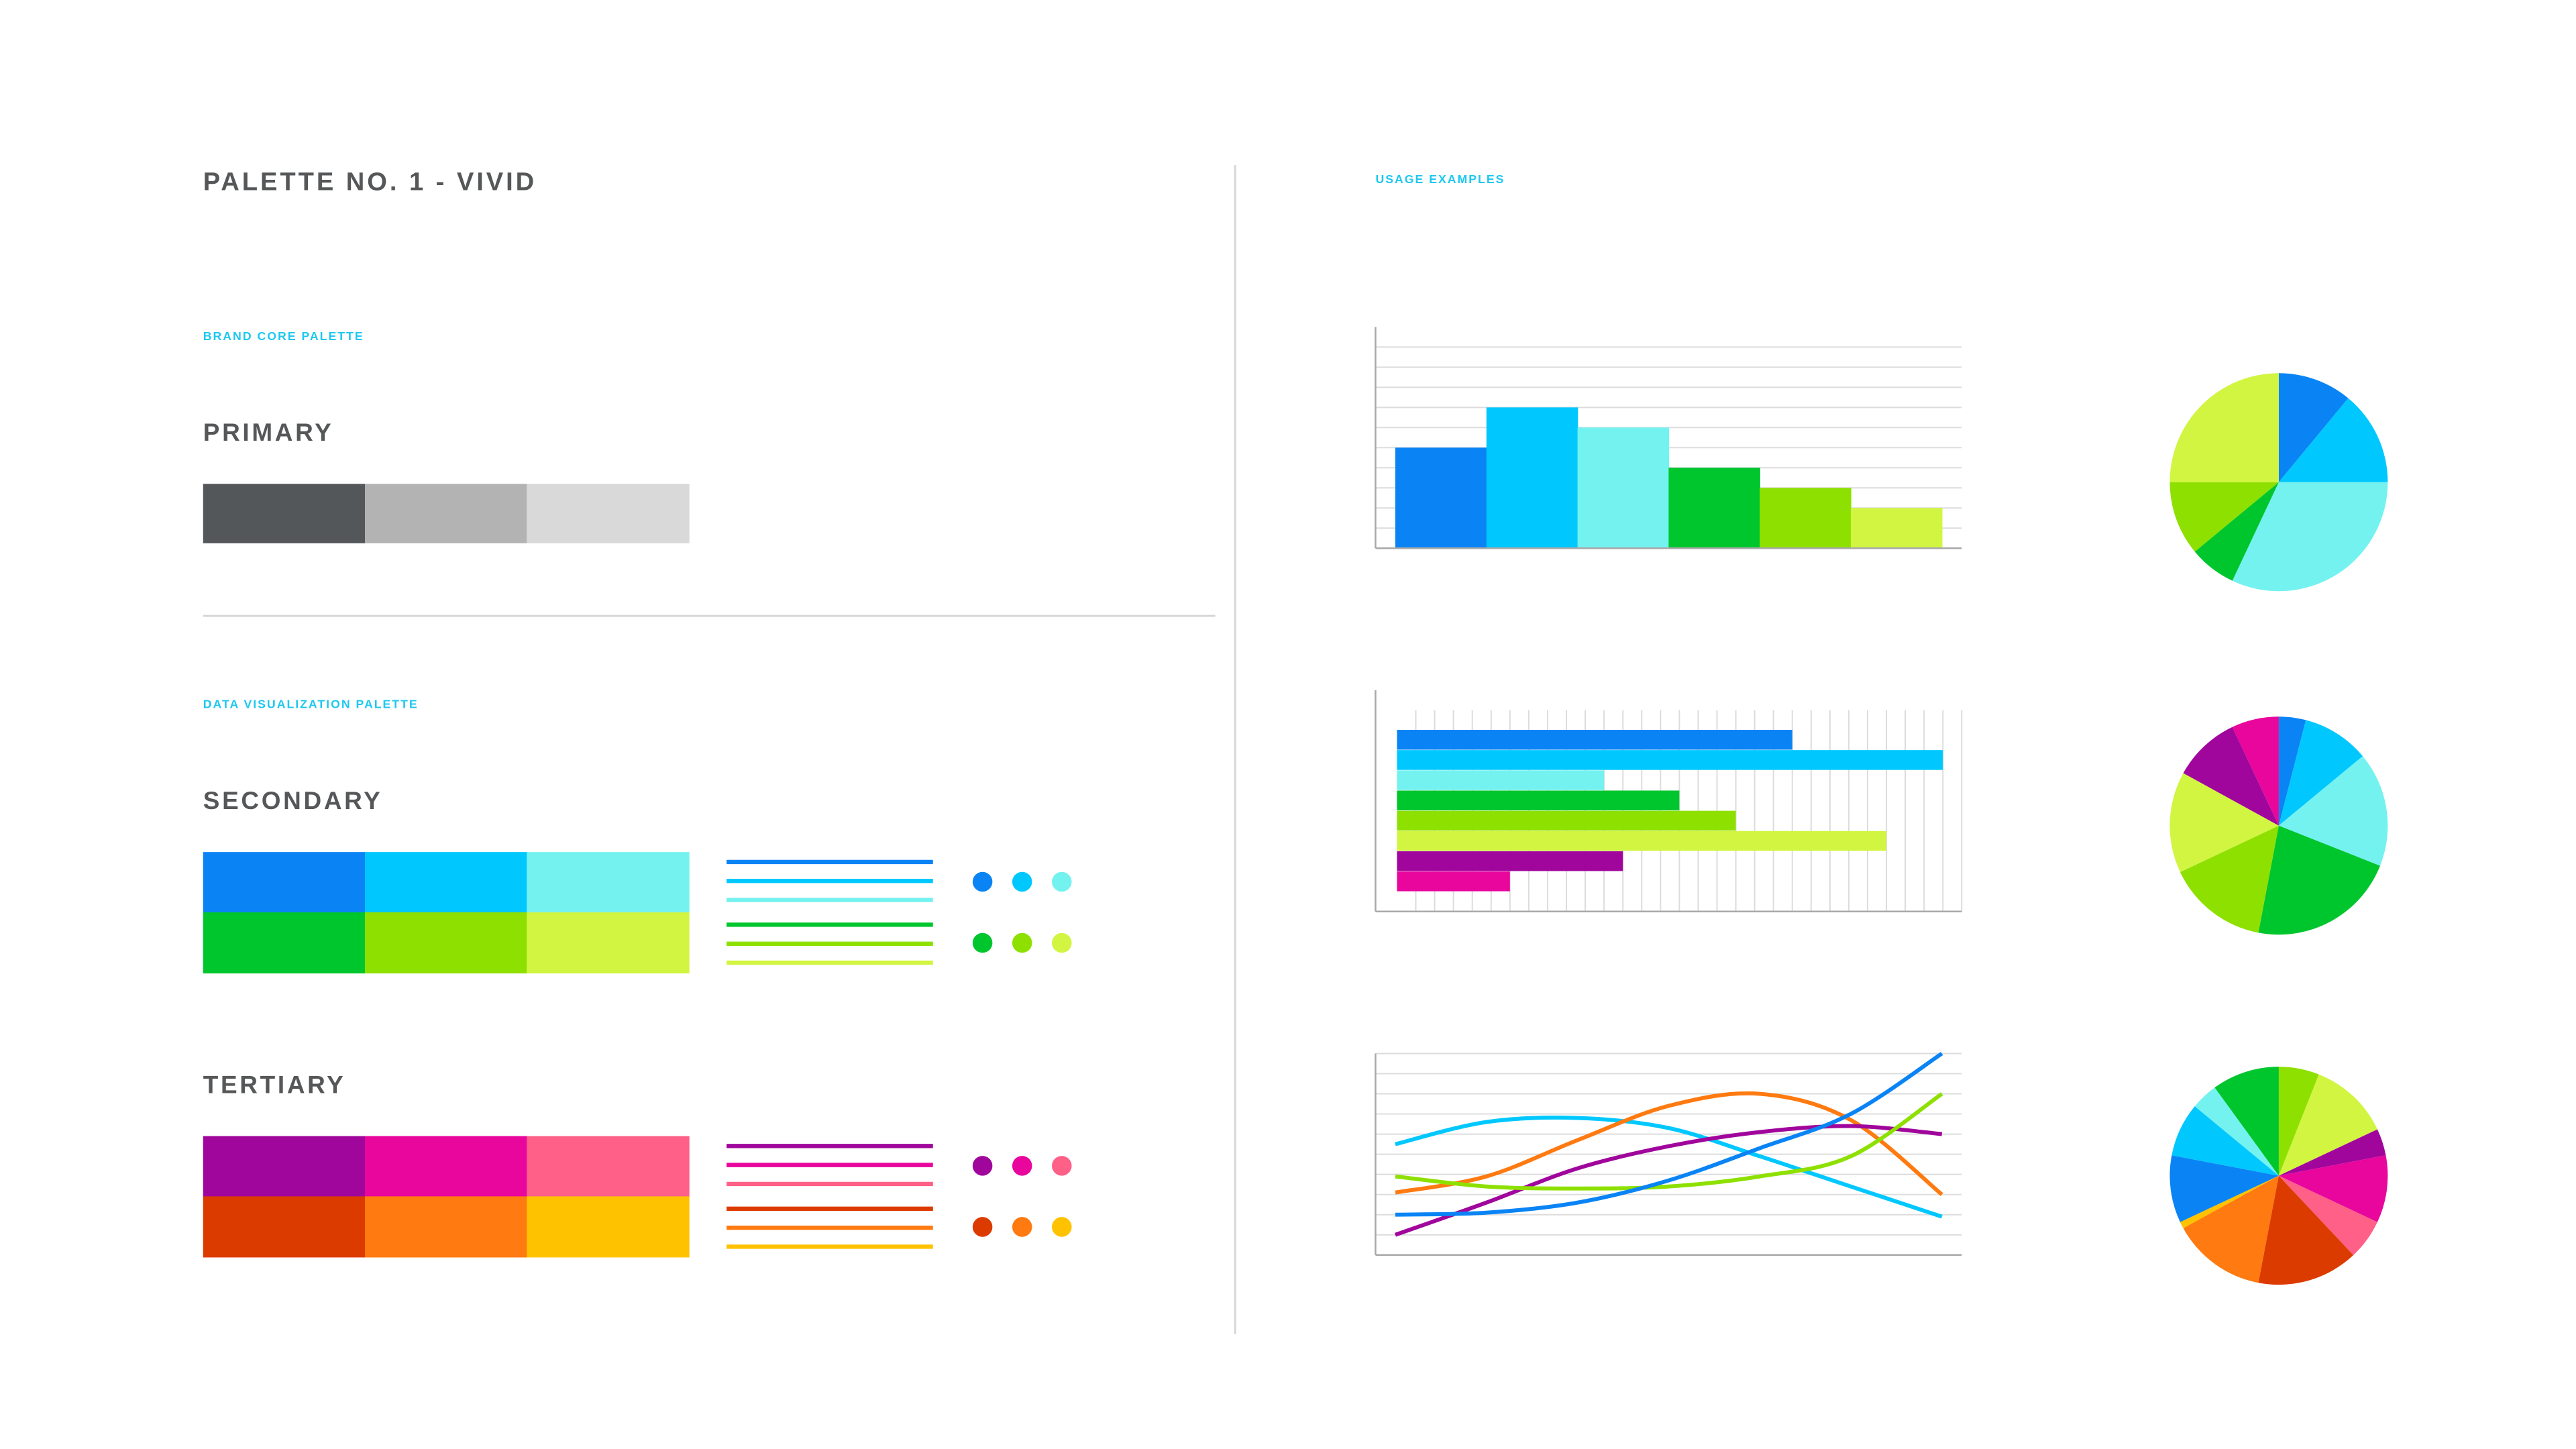 The width and height of the screenshot is (2576, 1449). What do you see at coordinates (311, 704) in the screenshot?
I see `data-viz-label: DATA VISUALIZATION PALETTE` at bounding box center [311, 704].